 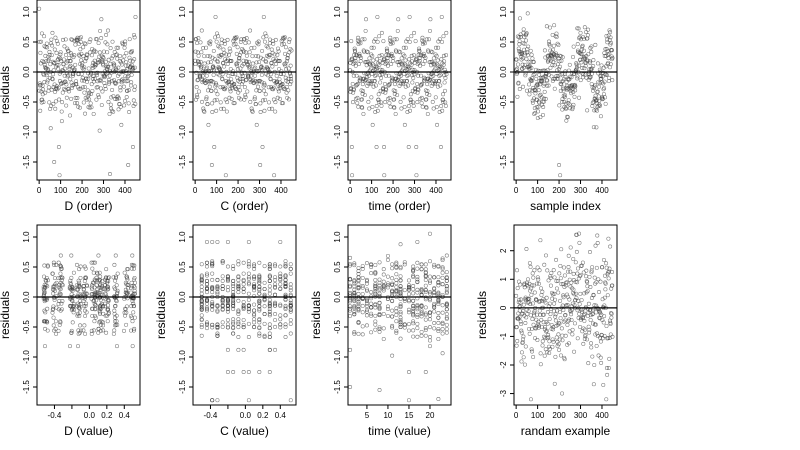 I want to click on x-tick-label: 400, so click(x=602, y=190).